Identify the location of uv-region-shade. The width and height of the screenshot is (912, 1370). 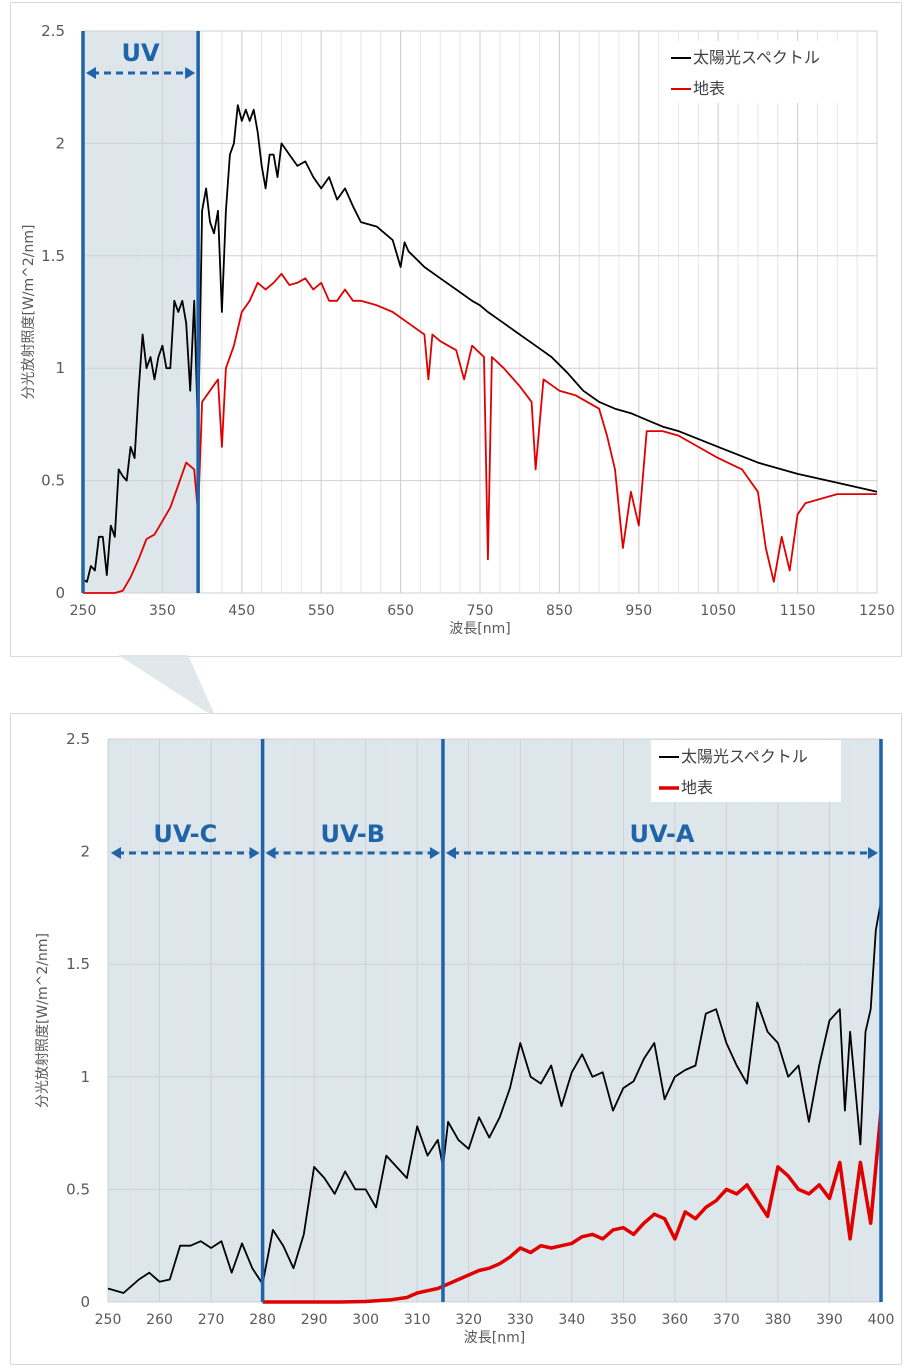
(141, 312).